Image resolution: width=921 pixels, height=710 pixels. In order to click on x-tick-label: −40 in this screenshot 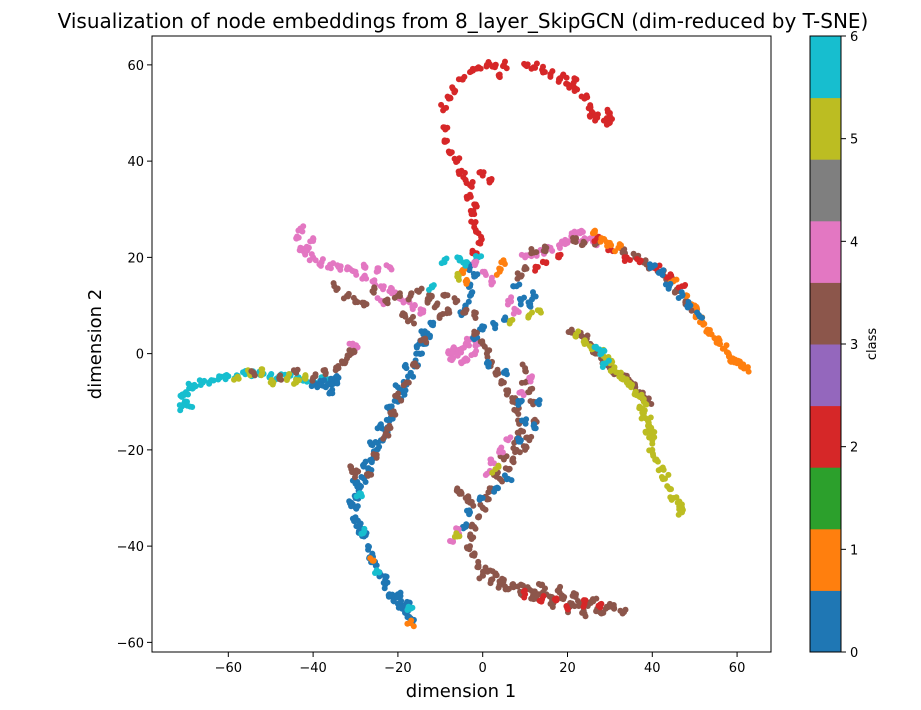, I will do `click(312, 668)`.